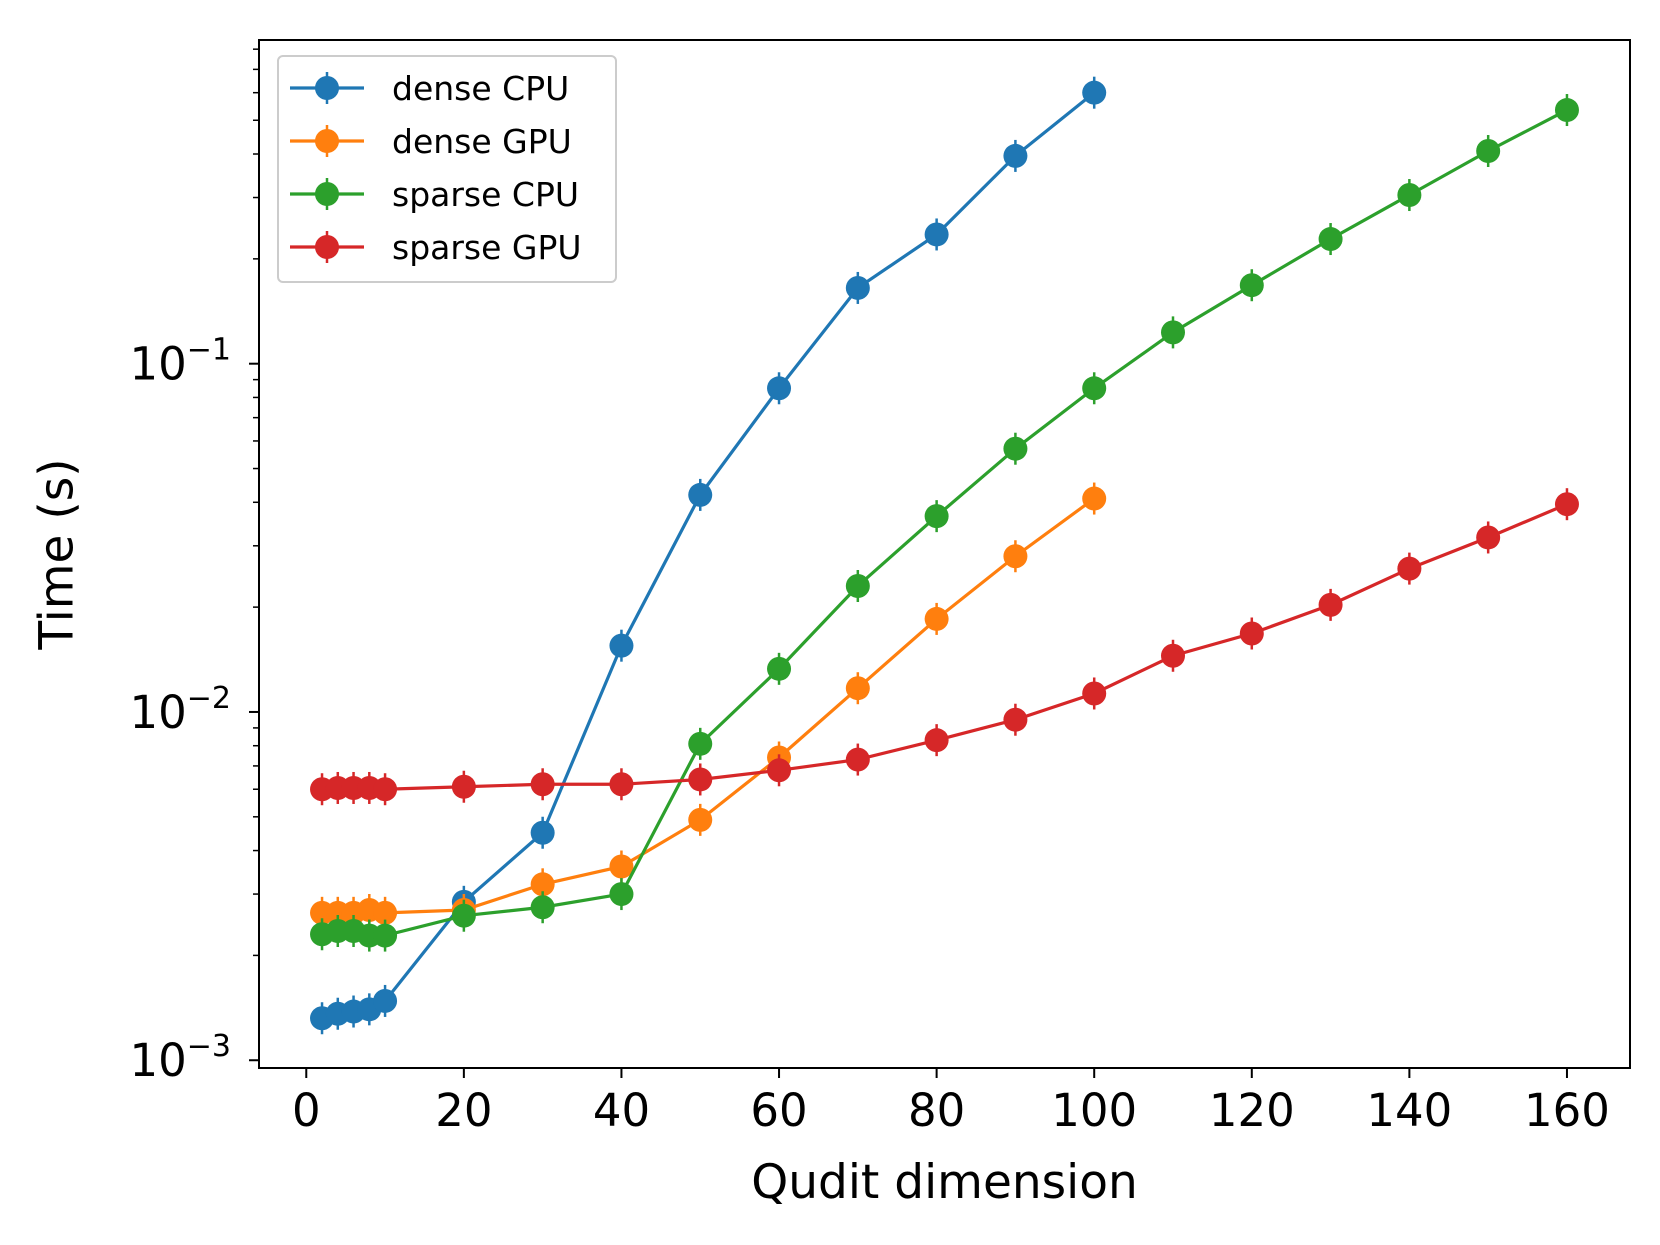 This screenshot has width=1660, height=1245. I want to click on y-tick-label: 10⁻², so click(181, 710).